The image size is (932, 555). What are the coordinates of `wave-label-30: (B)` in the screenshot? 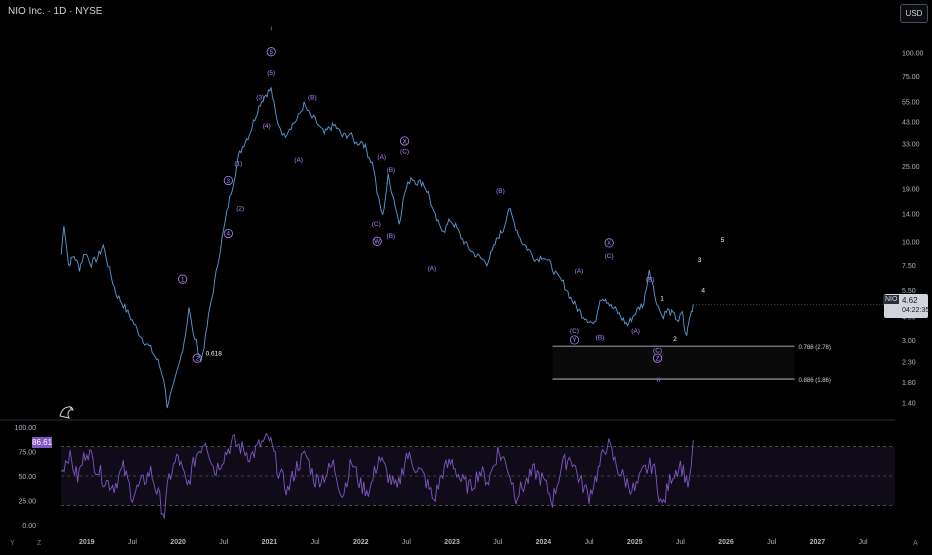 It's located at (650, 279).